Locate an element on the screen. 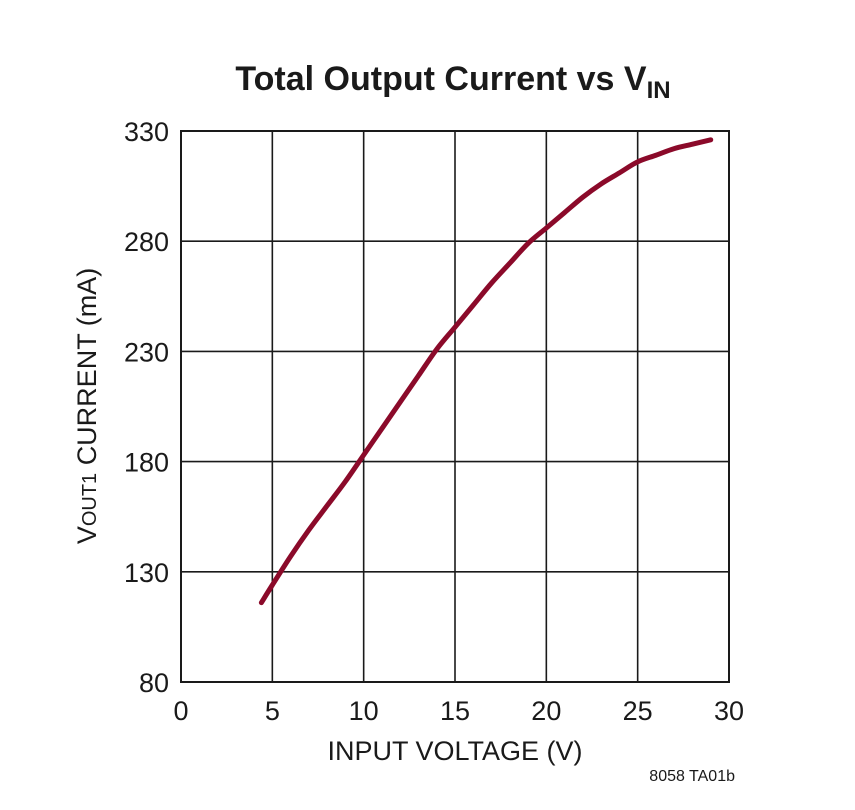  x-tick-label: 5 is located at coordinates (272, 711).